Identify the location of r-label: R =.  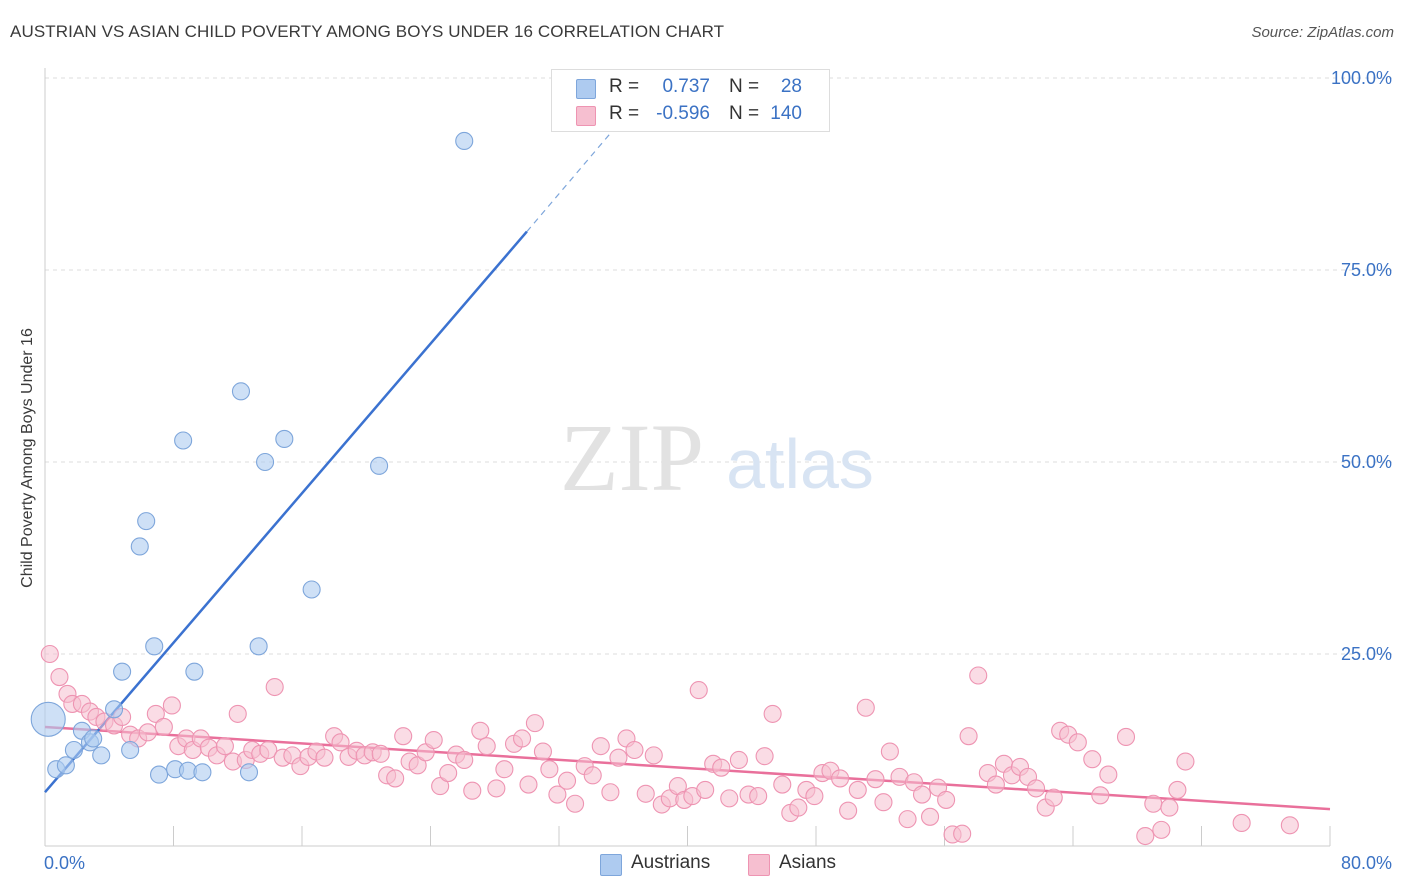
(624, 113).